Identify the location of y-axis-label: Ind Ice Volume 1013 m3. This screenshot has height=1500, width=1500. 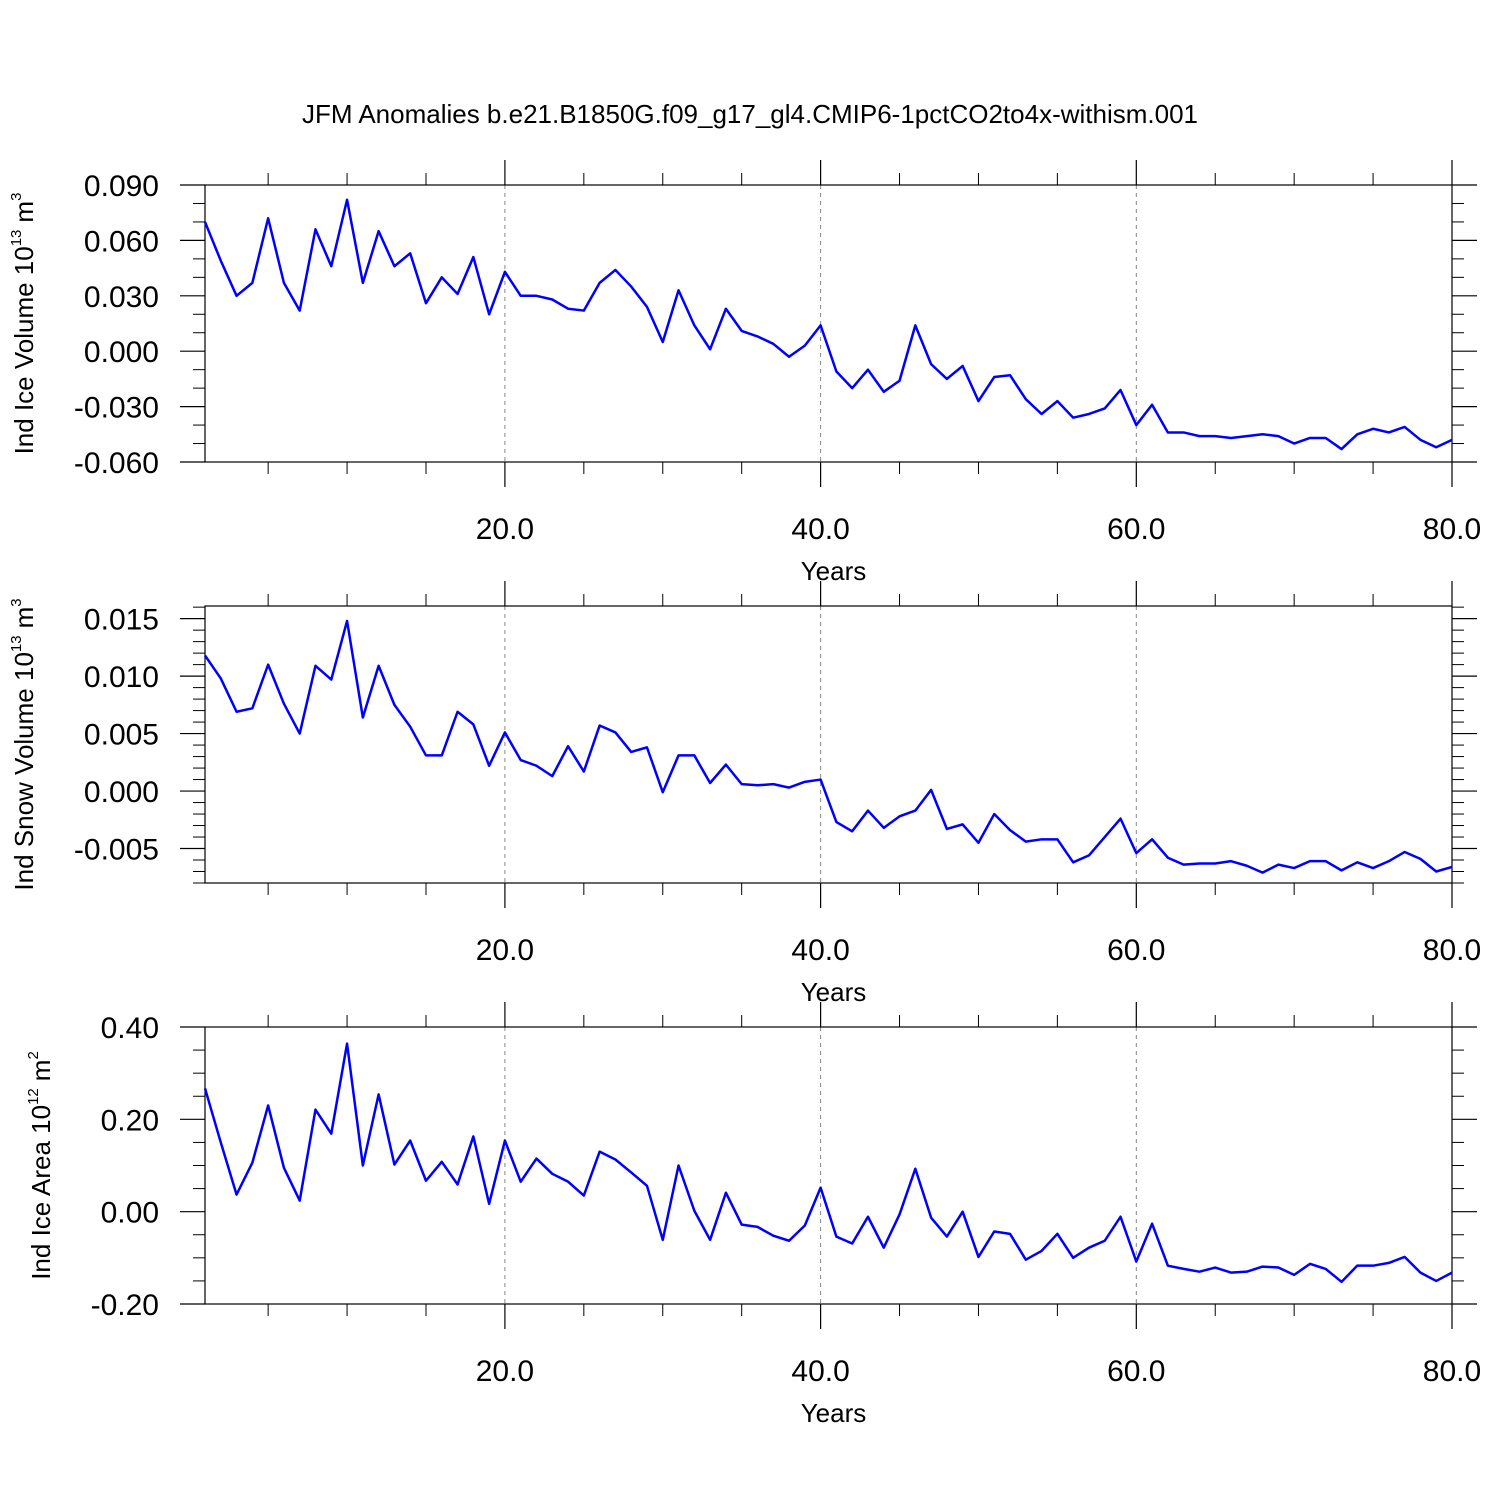
(23, 324).